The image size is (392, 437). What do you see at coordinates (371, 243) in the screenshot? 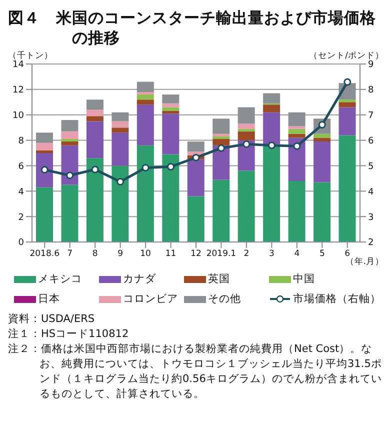
I see `y2-tick-label: 2` at bounding box center [371, 243].